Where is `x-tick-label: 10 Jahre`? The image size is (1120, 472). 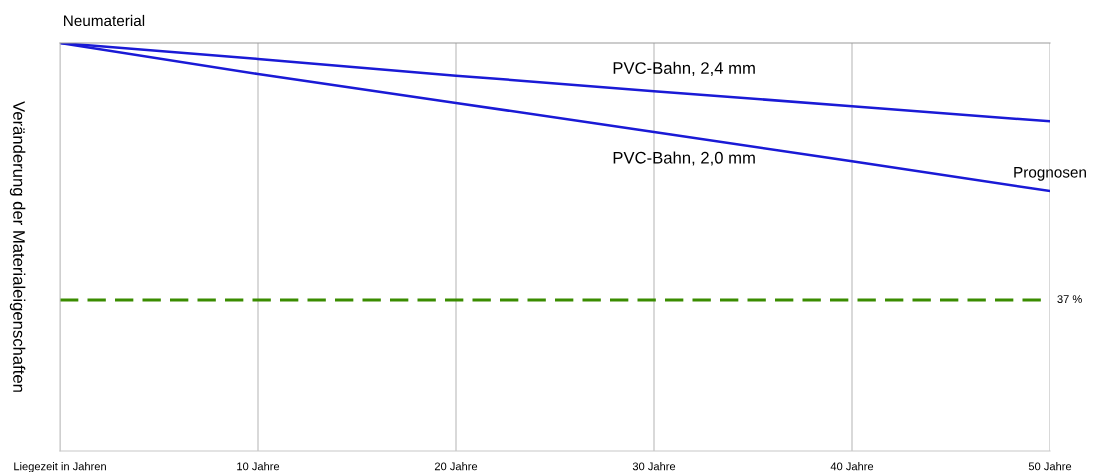 x-tick-label: 10 Jahre is located at coordinates (258, 466).